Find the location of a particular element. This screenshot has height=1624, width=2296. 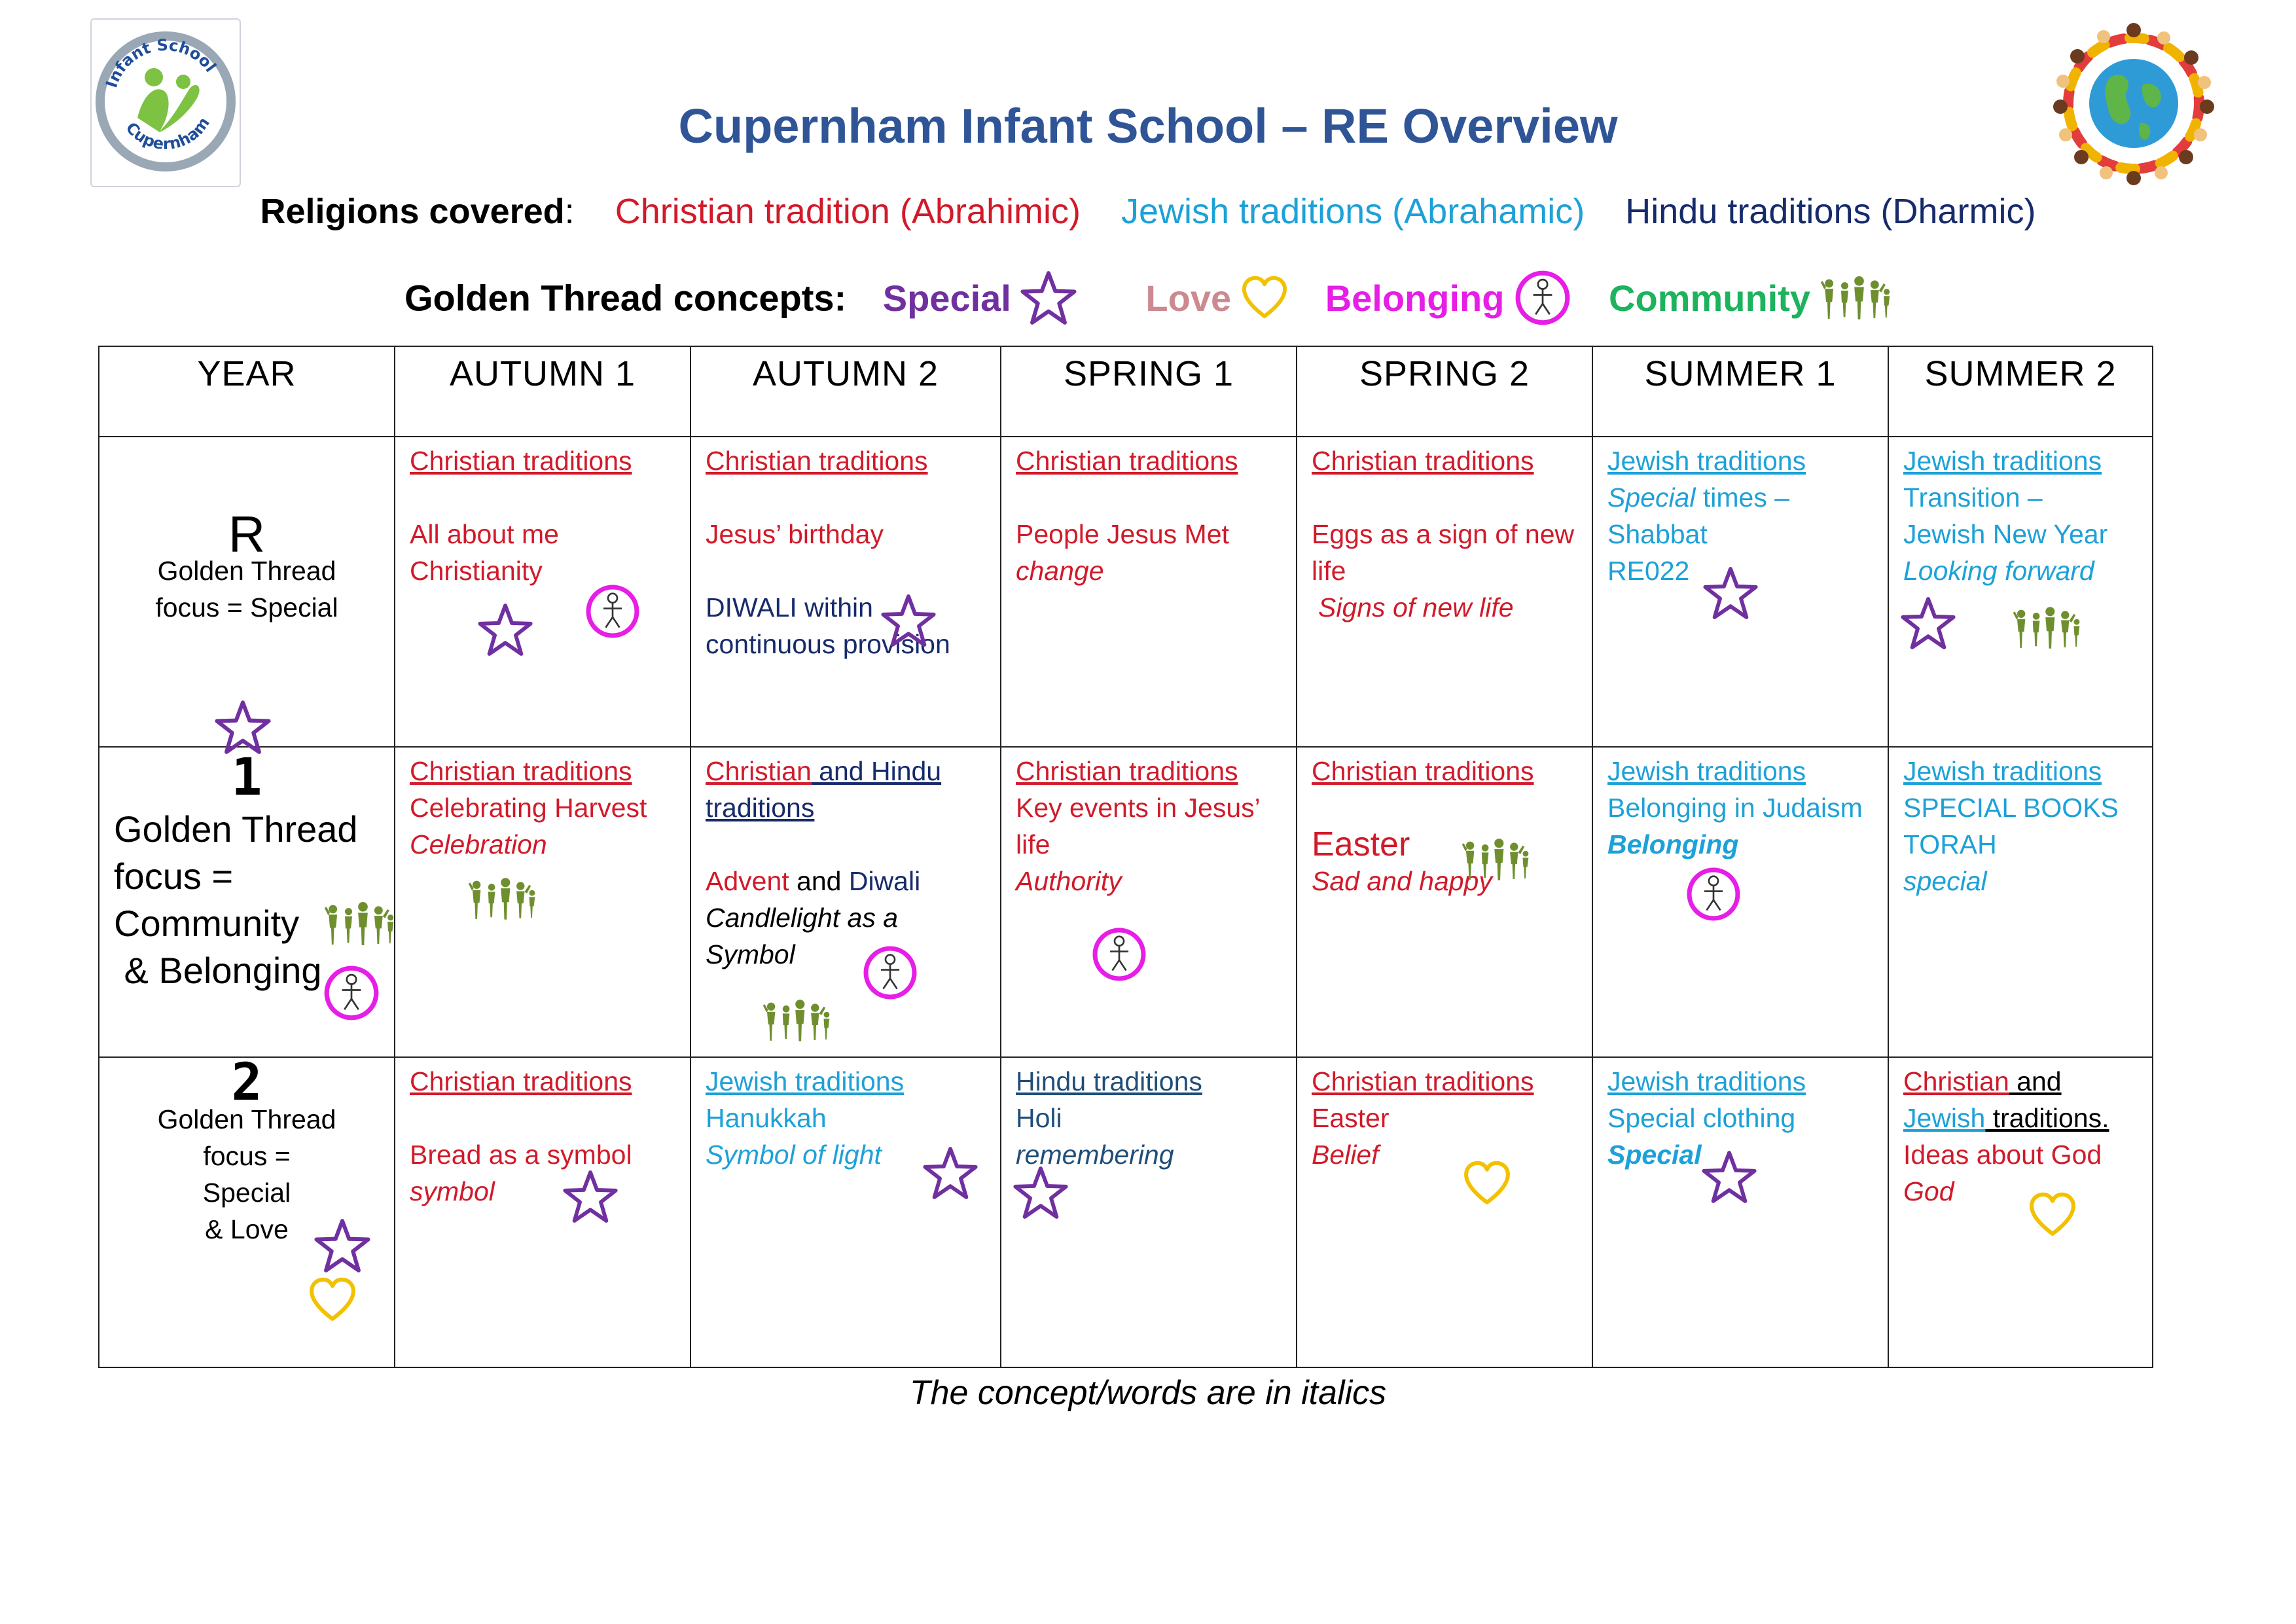

concept-belonging: Belonging is located at coordinates (1449, 297).